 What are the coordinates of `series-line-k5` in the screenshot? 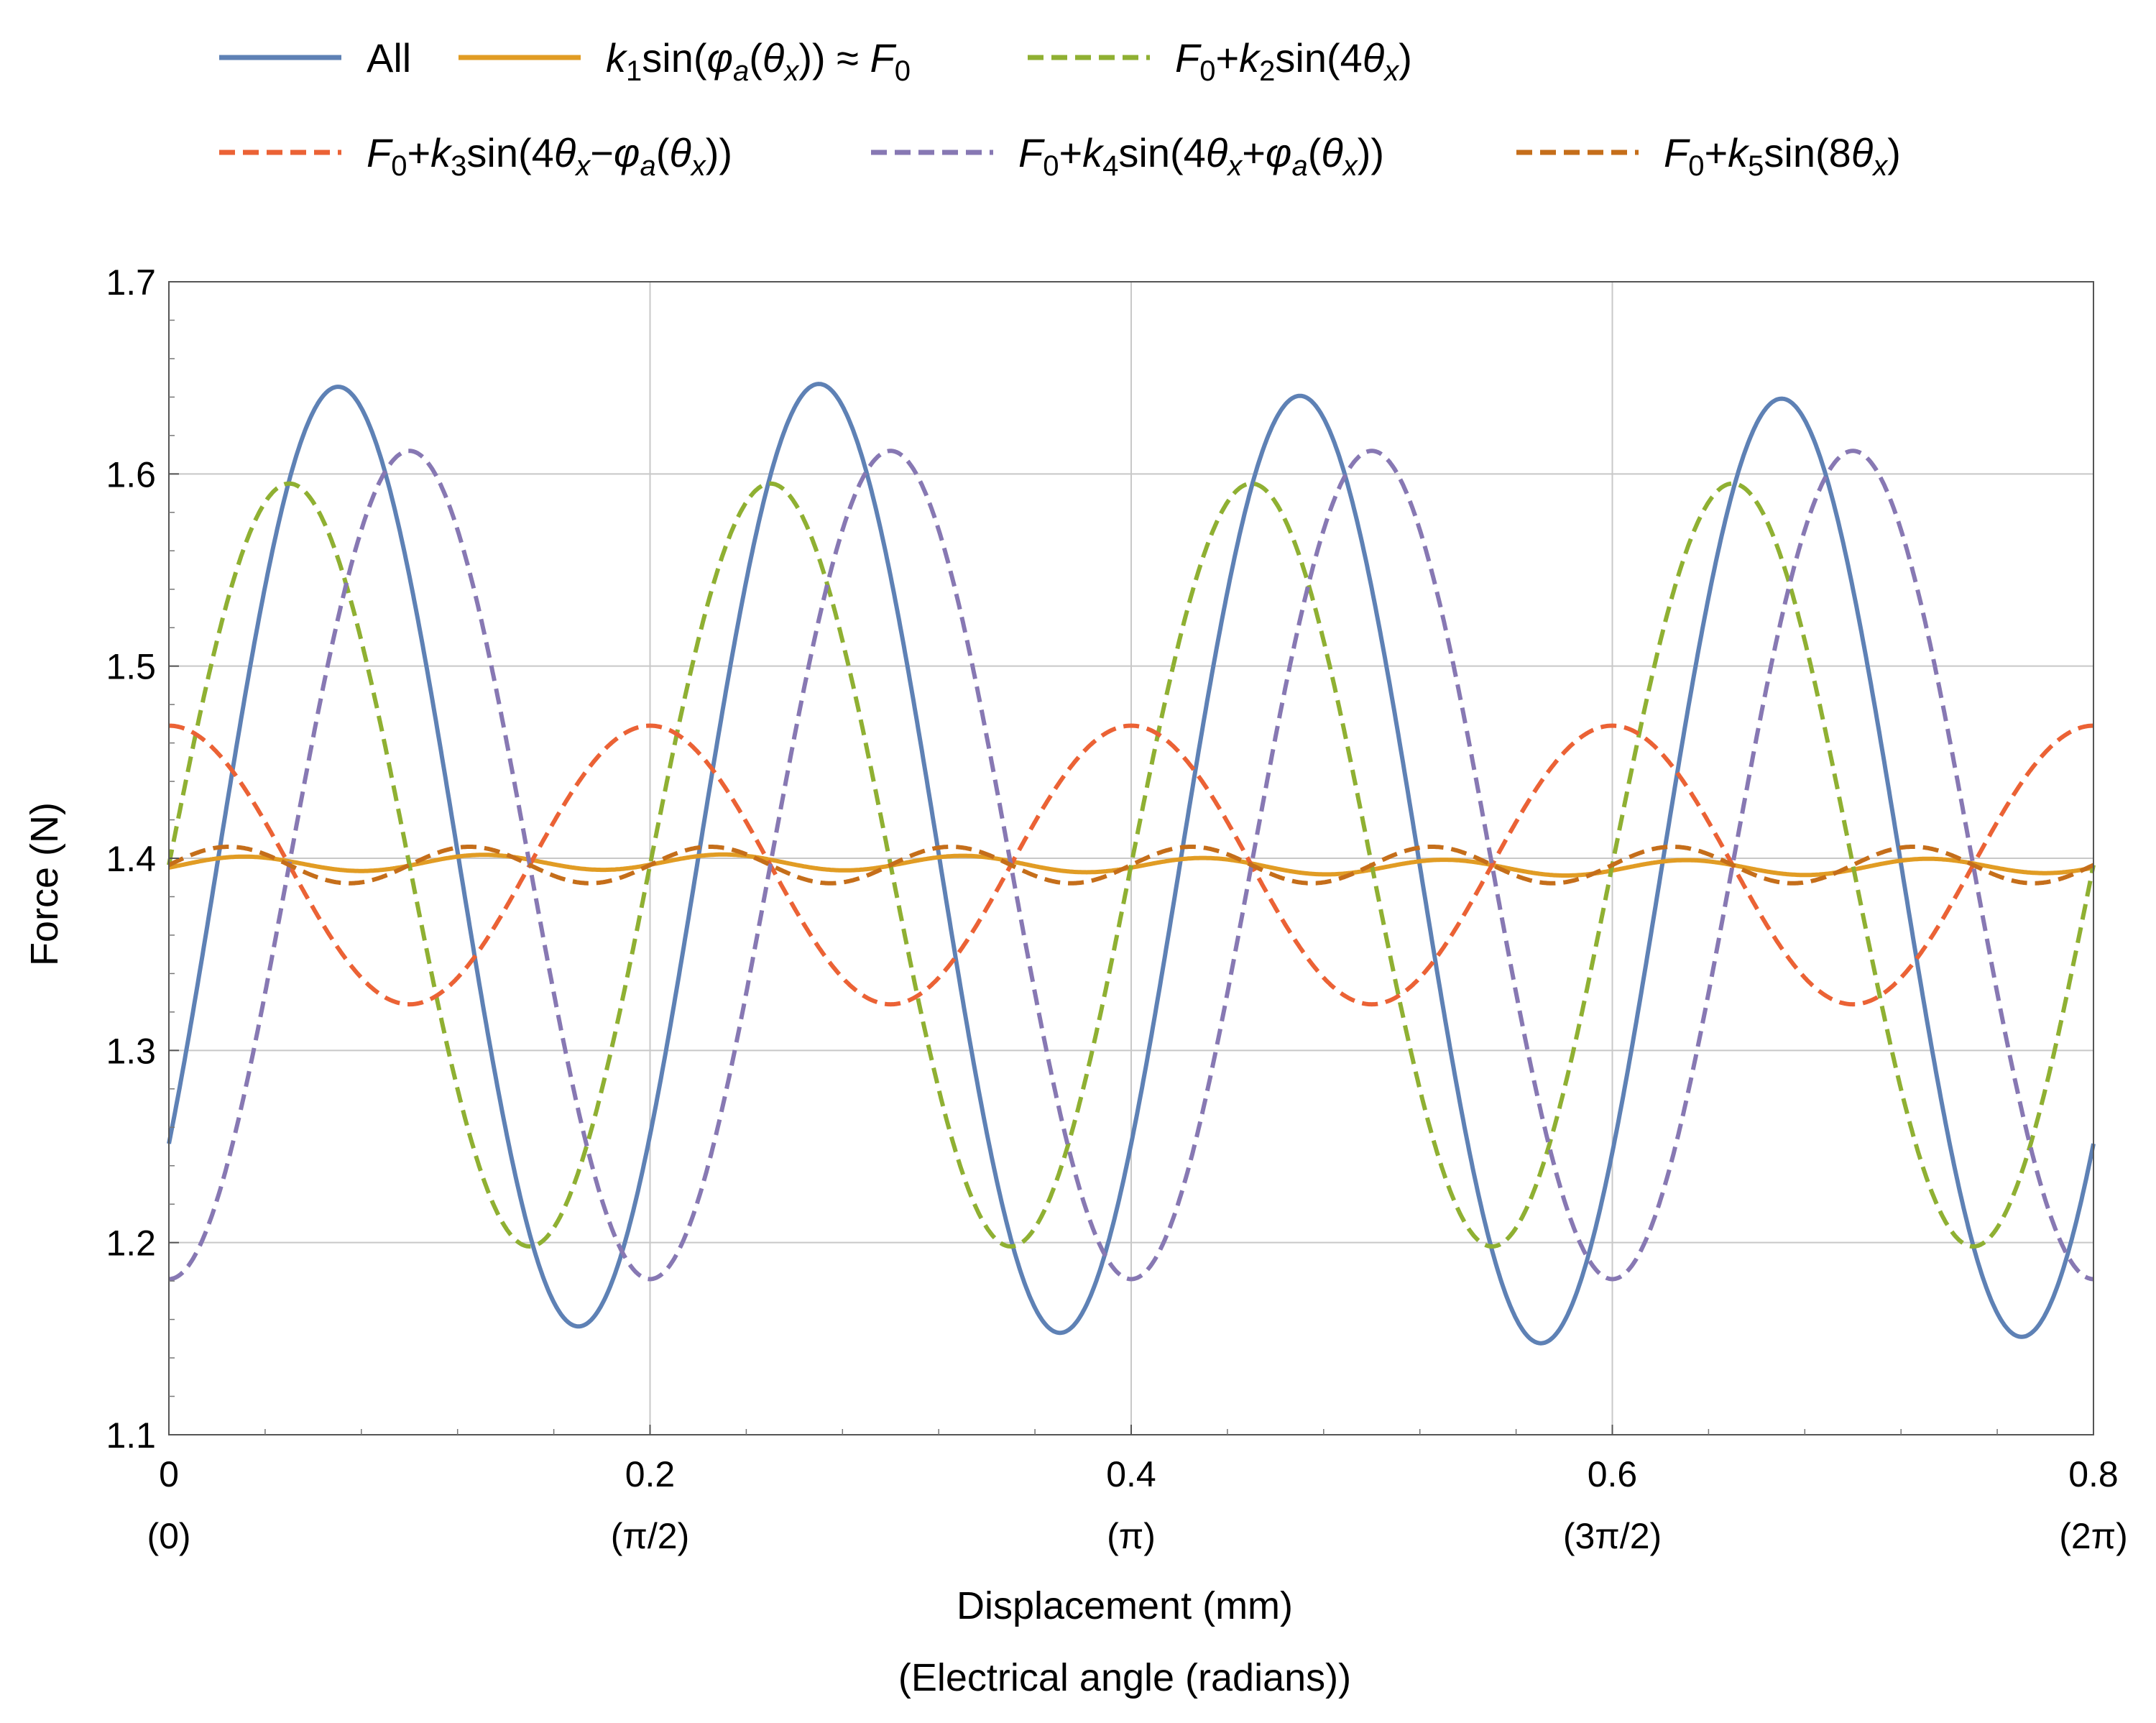 It's located at (1131, 865).